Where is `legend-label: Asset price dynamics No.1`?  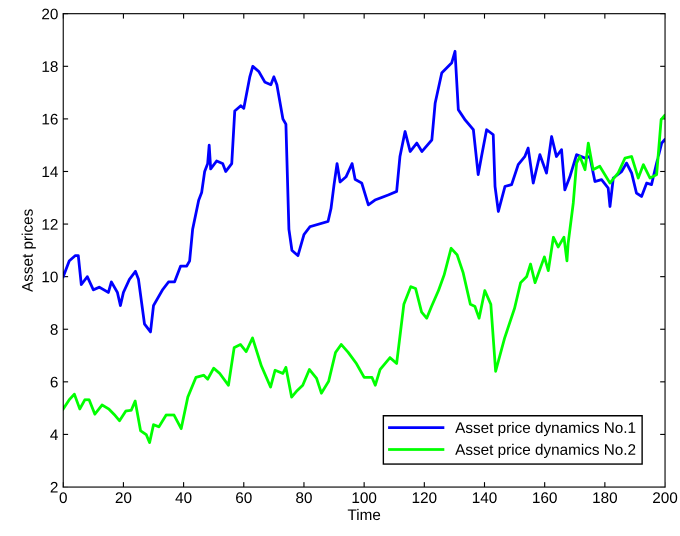
legend-label: Asset price dynamics No.1 is located at coordinates (545, 429).